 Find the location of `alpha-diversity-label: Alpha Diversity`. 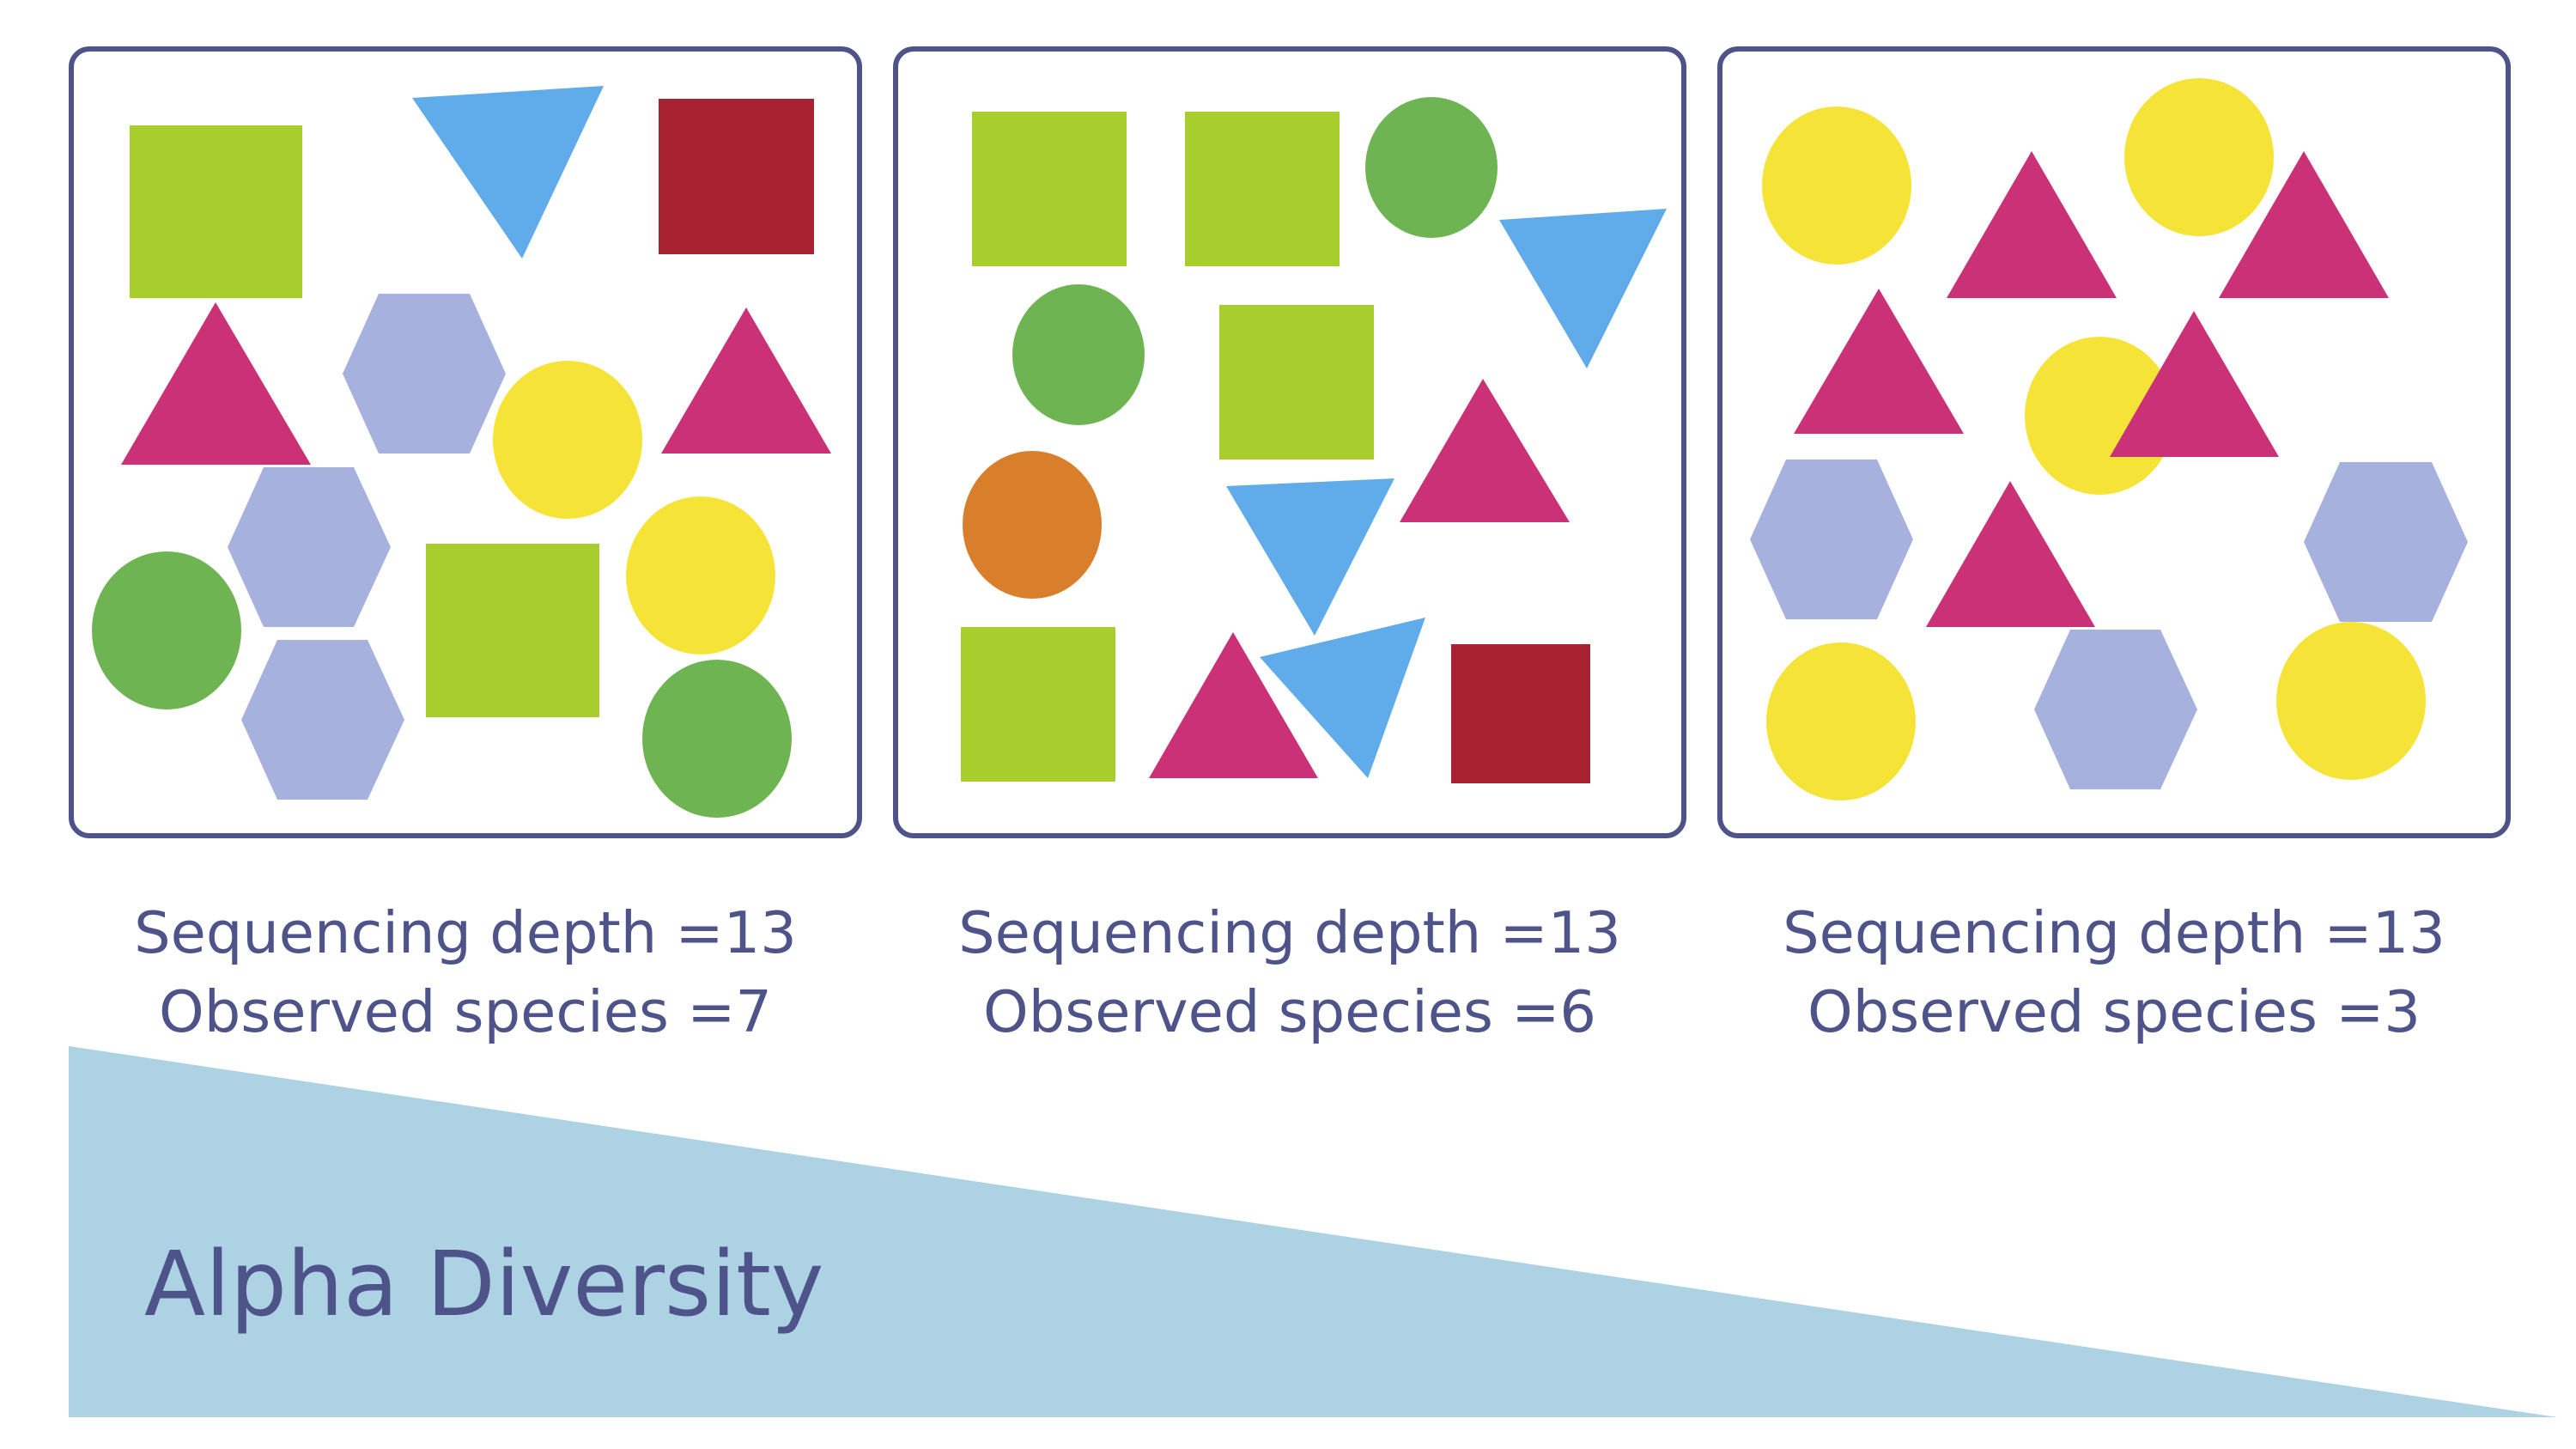

alpha-diversity-label: Alpha Diversity is located at coordinates (484, 1284).